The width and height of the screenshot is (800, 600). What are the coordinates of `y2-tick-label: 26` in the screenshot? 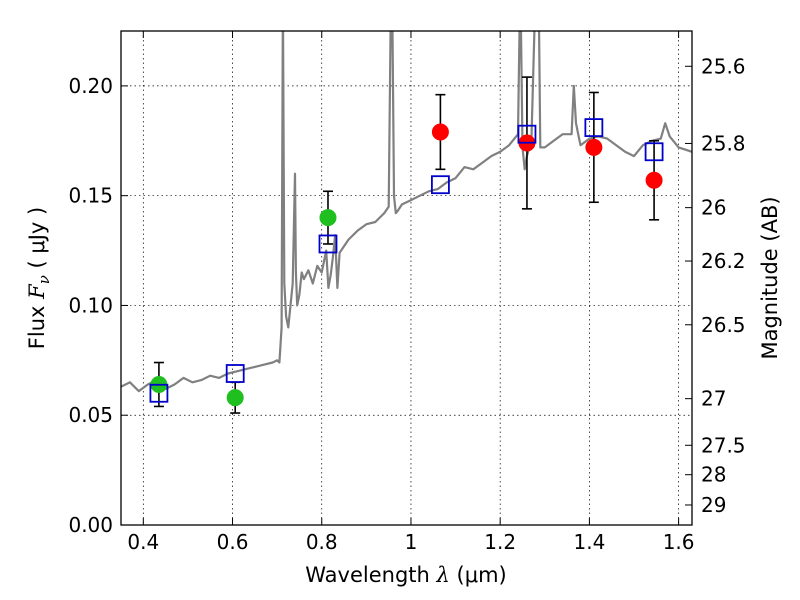 It's located at (713, 208).